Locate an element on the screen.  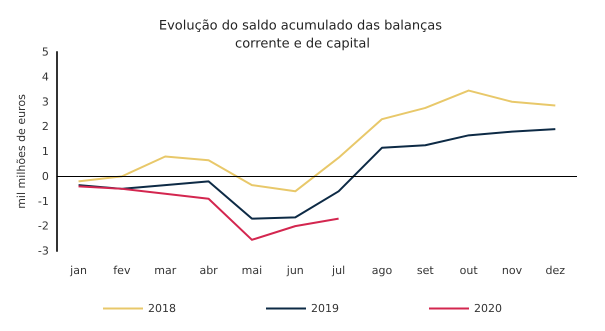
y-tick-label: -3 is located at coordinates (43, 251).